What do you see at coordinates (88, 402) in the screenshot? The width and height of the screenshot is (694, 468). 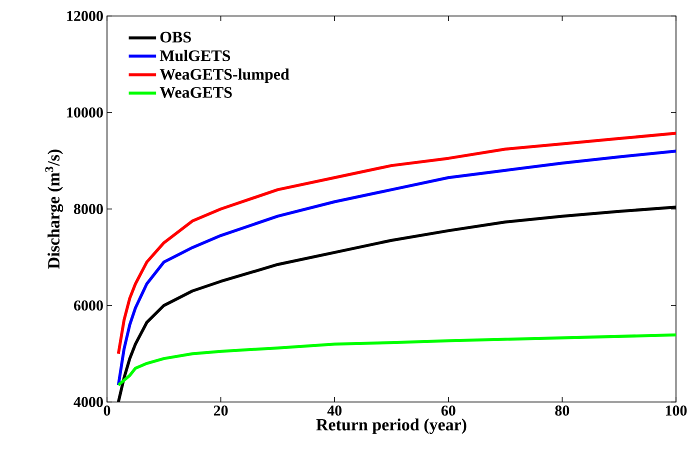 I see `y-tick-label: 4000` at bounding box center [88, 402].